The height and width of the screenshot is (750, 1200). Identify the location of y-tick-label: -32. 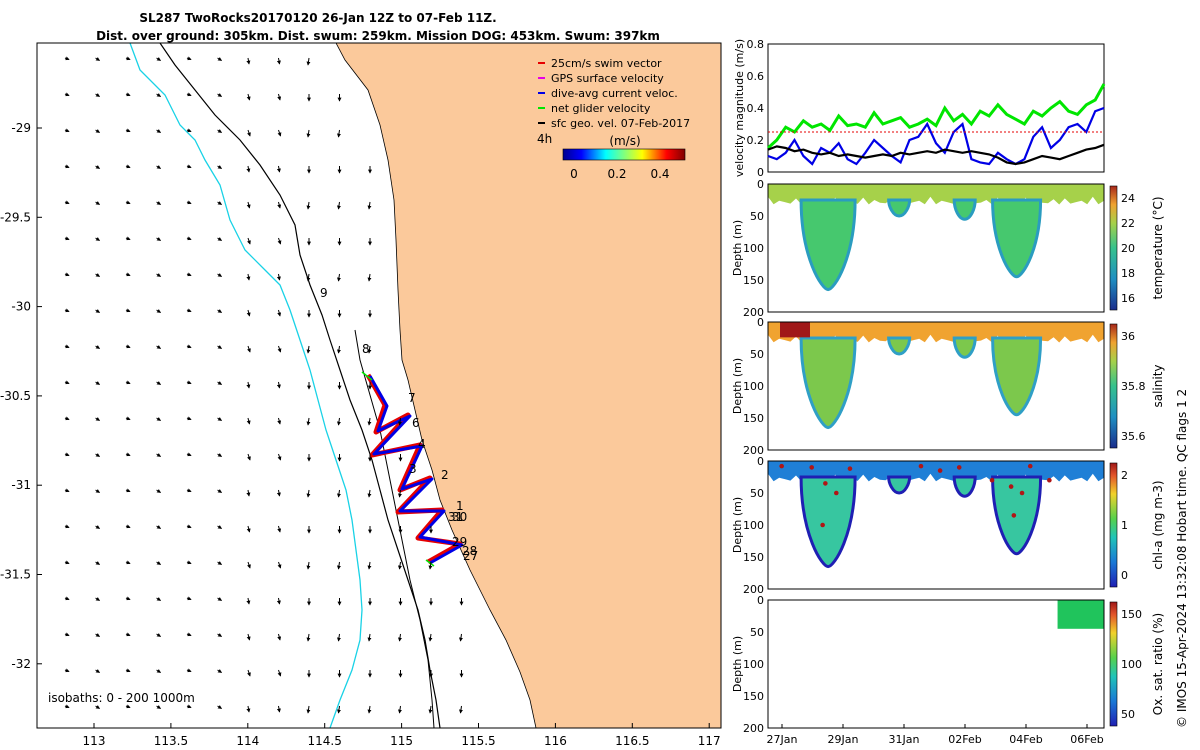
(21, 664).